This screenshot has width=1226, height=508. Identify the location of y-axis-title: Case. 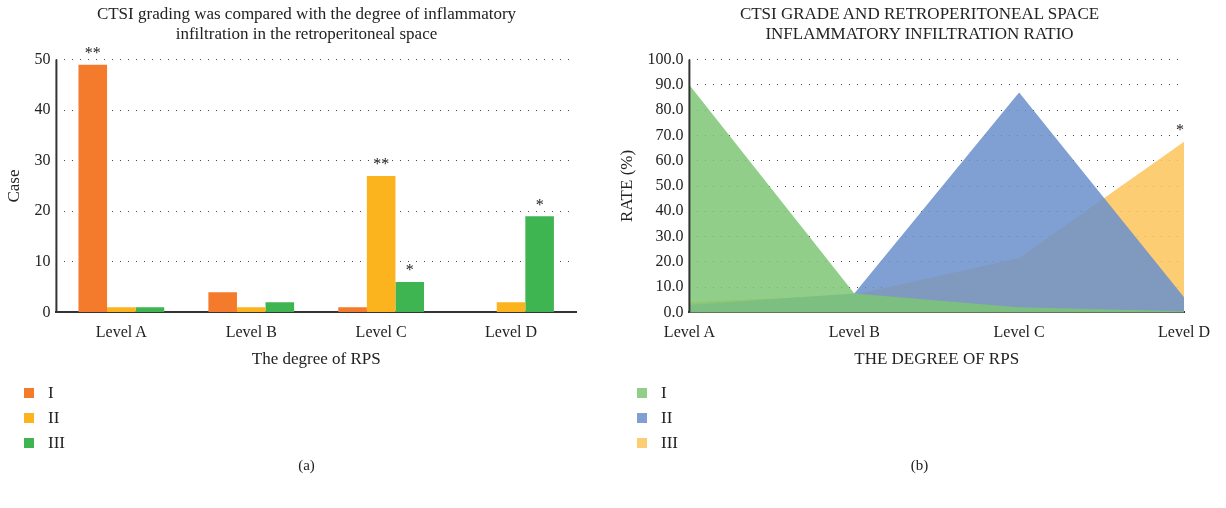
(13, 186).